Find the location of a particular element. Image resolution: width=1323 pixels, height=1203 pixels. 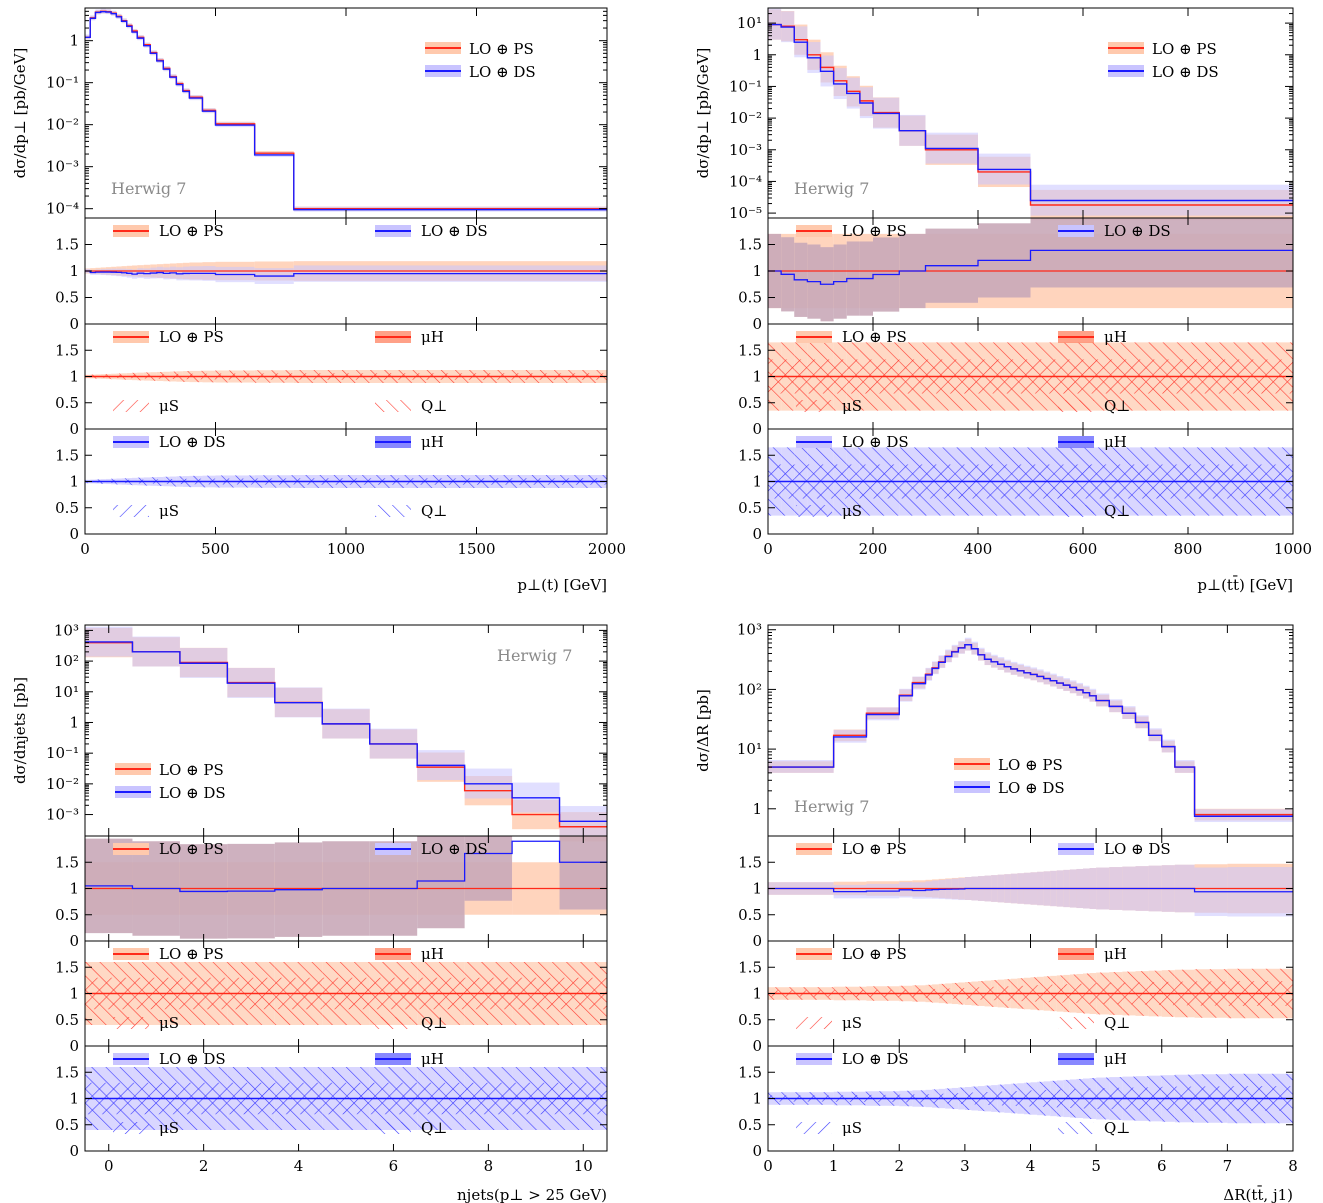

y-tick-label: 10² is located at coordinates (66, 661).